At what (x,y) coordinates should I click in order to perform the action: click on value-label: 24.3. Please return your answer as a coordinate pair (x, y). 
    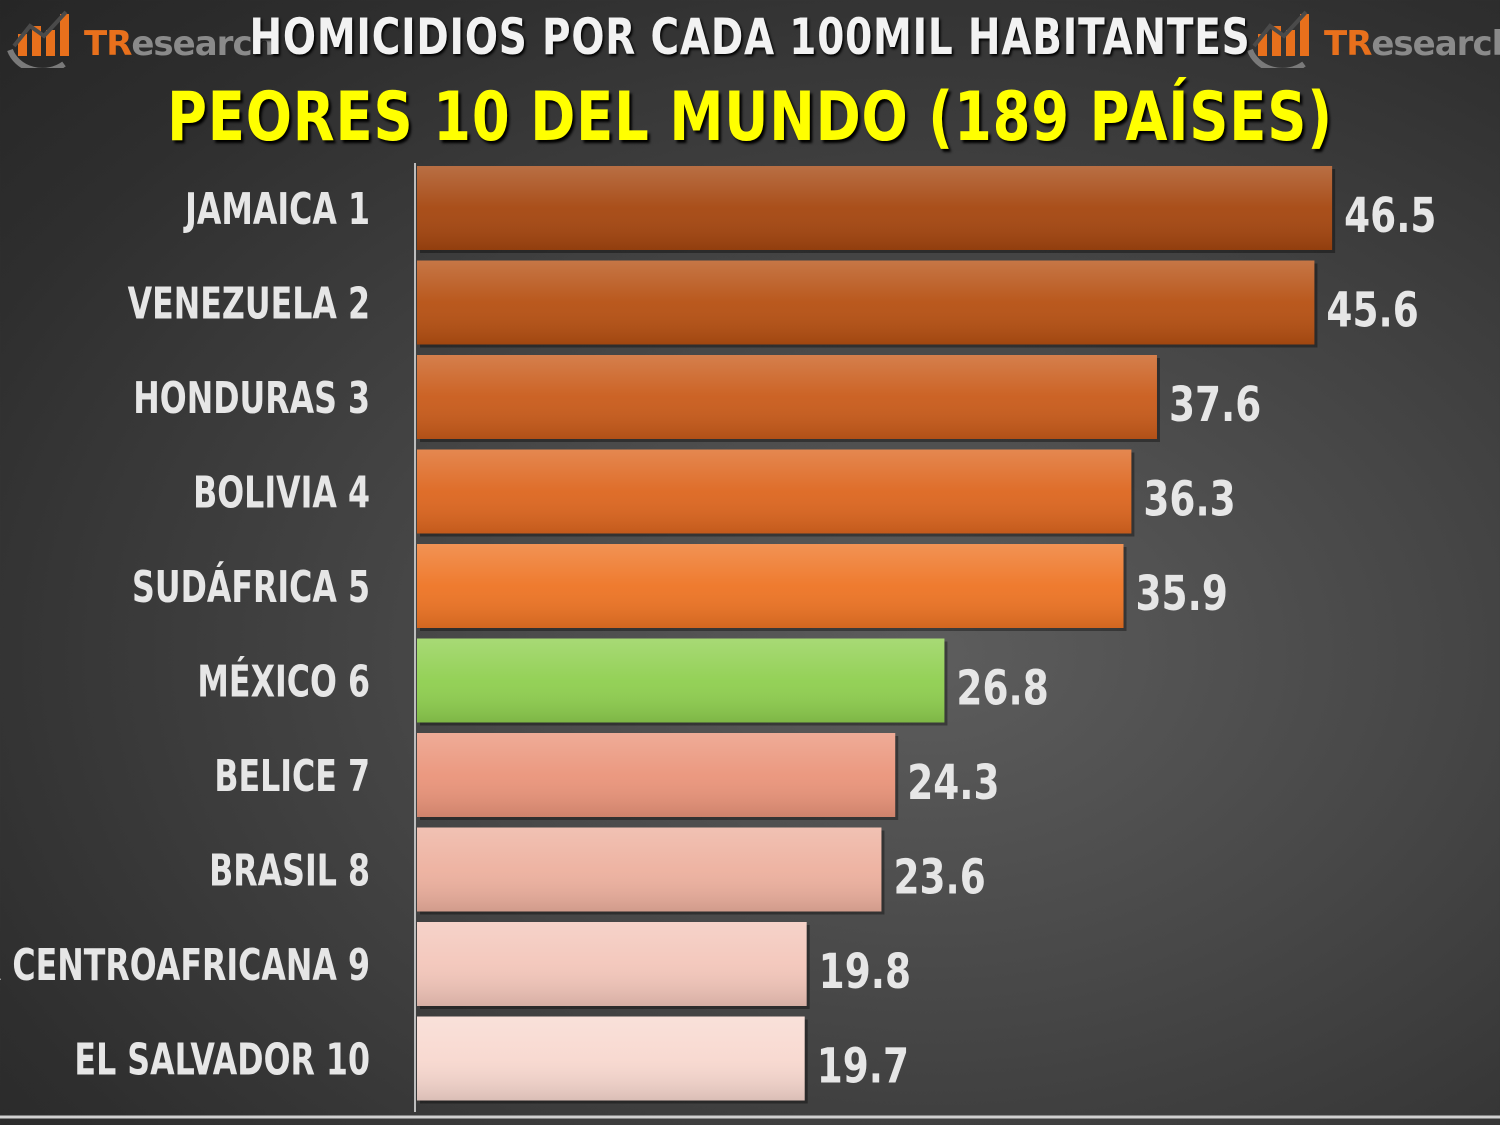
    Looking at the image, I should click on (953, 784).